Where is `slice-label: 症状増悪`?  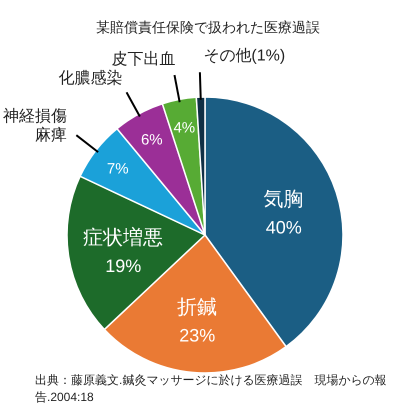 slice-label: 症状増悪 is located at coordinates (123, 237).